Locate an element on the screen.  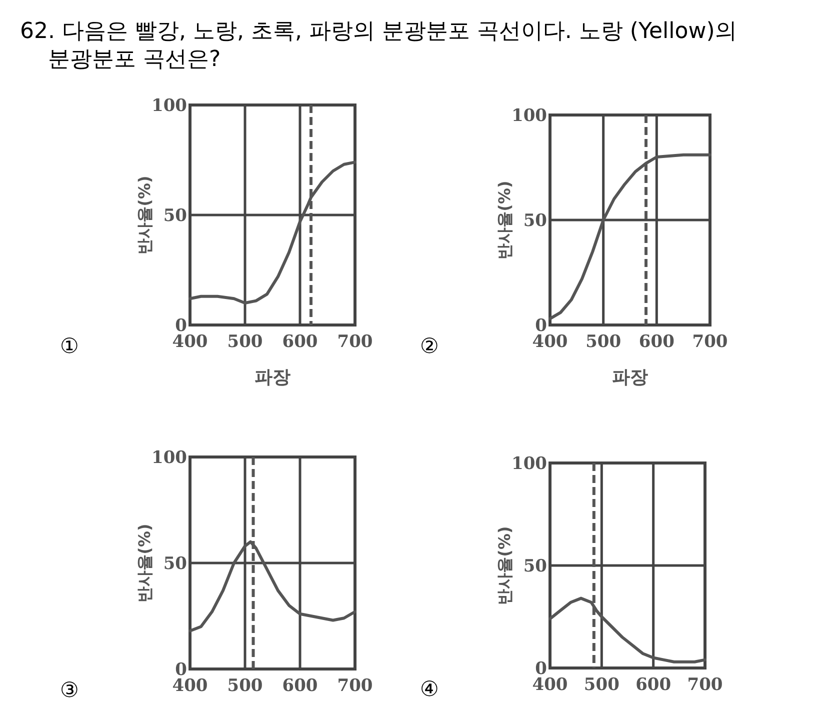
text: ④ is located at coordinates (429, 689).